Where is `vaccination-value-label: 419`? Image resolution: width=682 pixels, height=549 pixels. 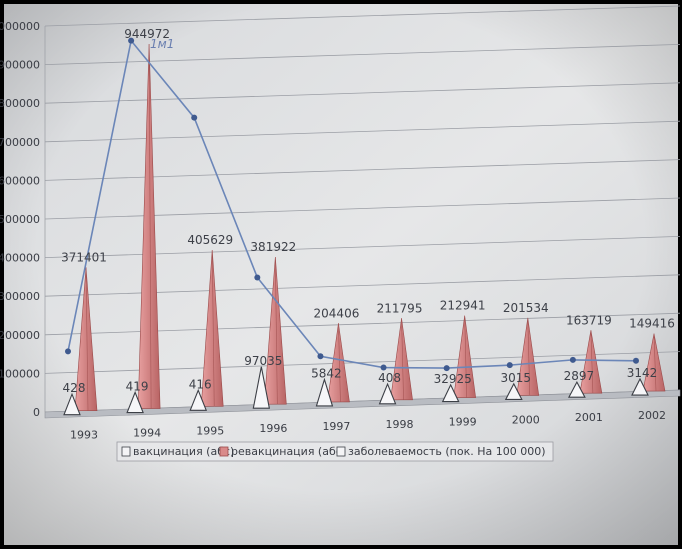 vaccination-value-label: 419 is located at coordinates (137, 386).